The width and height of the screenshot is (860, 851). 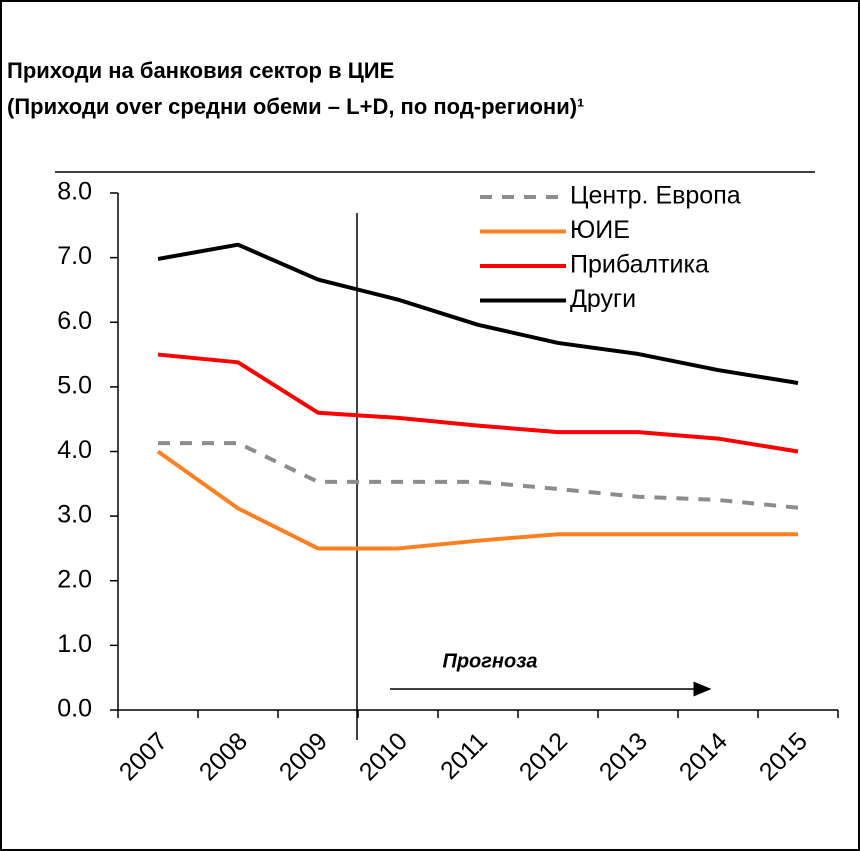 What do you see at coordinates (74, 515) in the screenshot?
I see `y-tick-label: 3.0` at bounding box center [74, 515].